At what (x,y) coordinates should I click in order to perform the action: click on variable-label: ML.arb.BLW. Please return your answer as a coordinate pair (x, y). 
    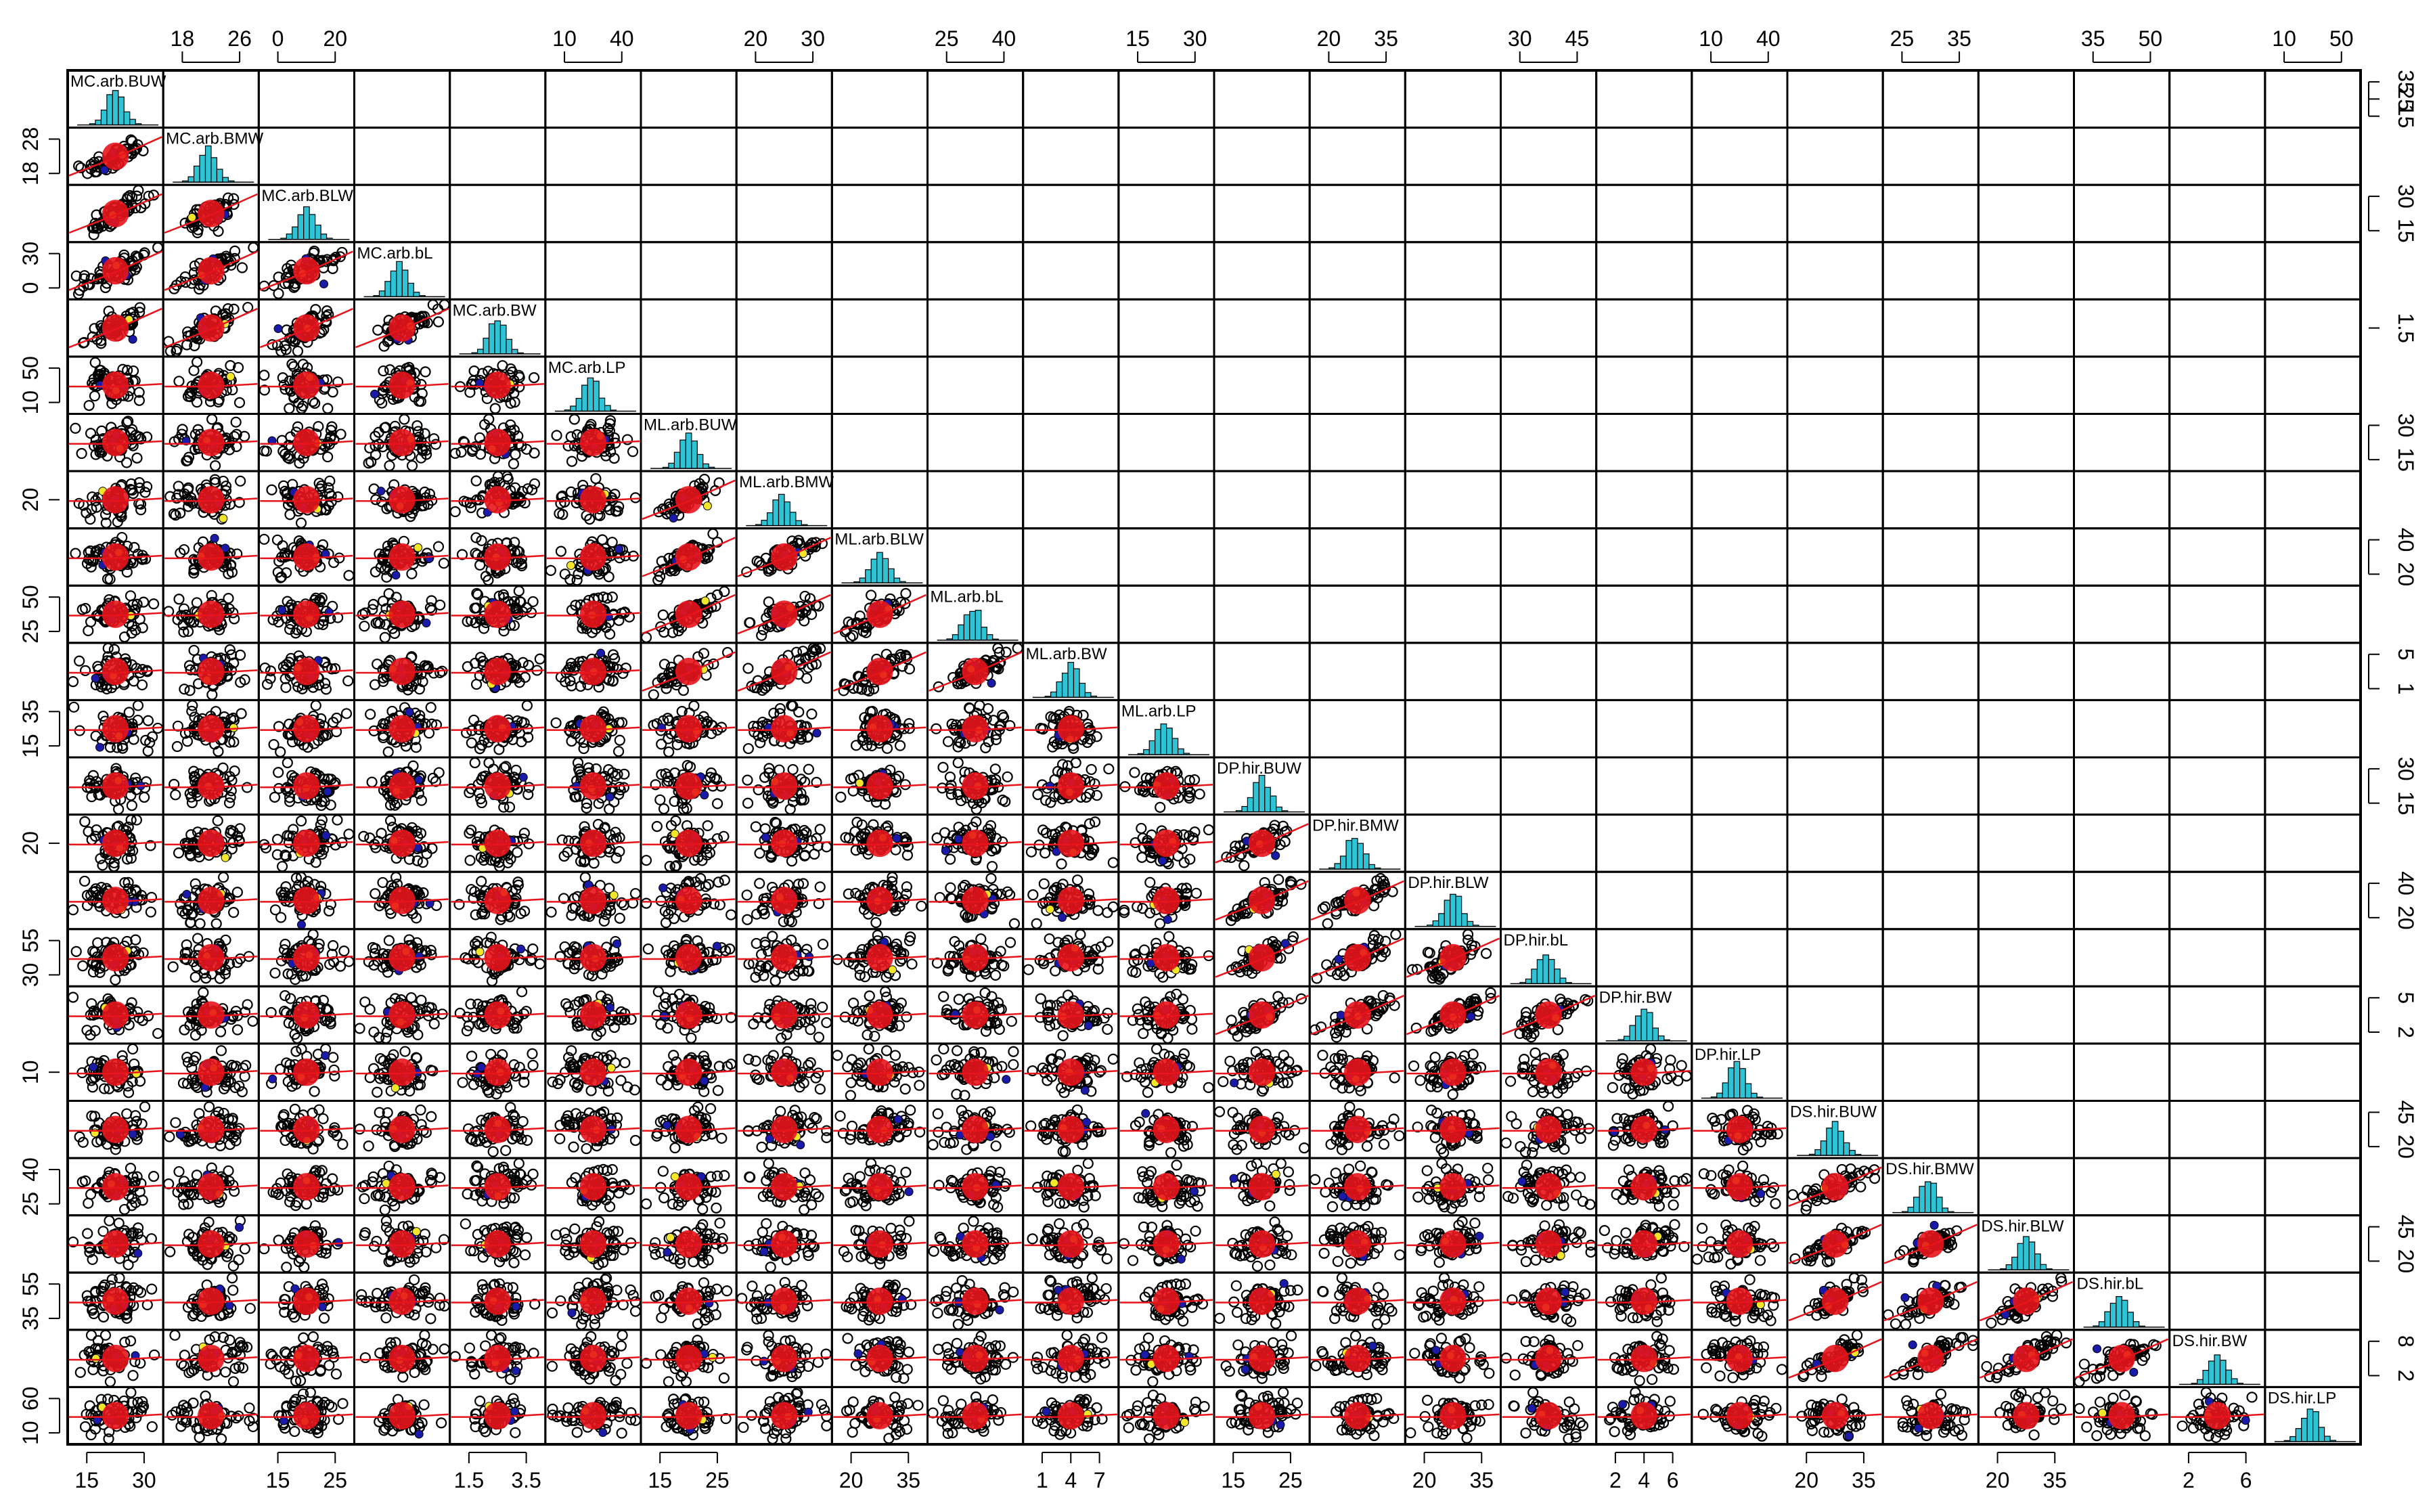
    Looking at the image, I should click on (879, 540).